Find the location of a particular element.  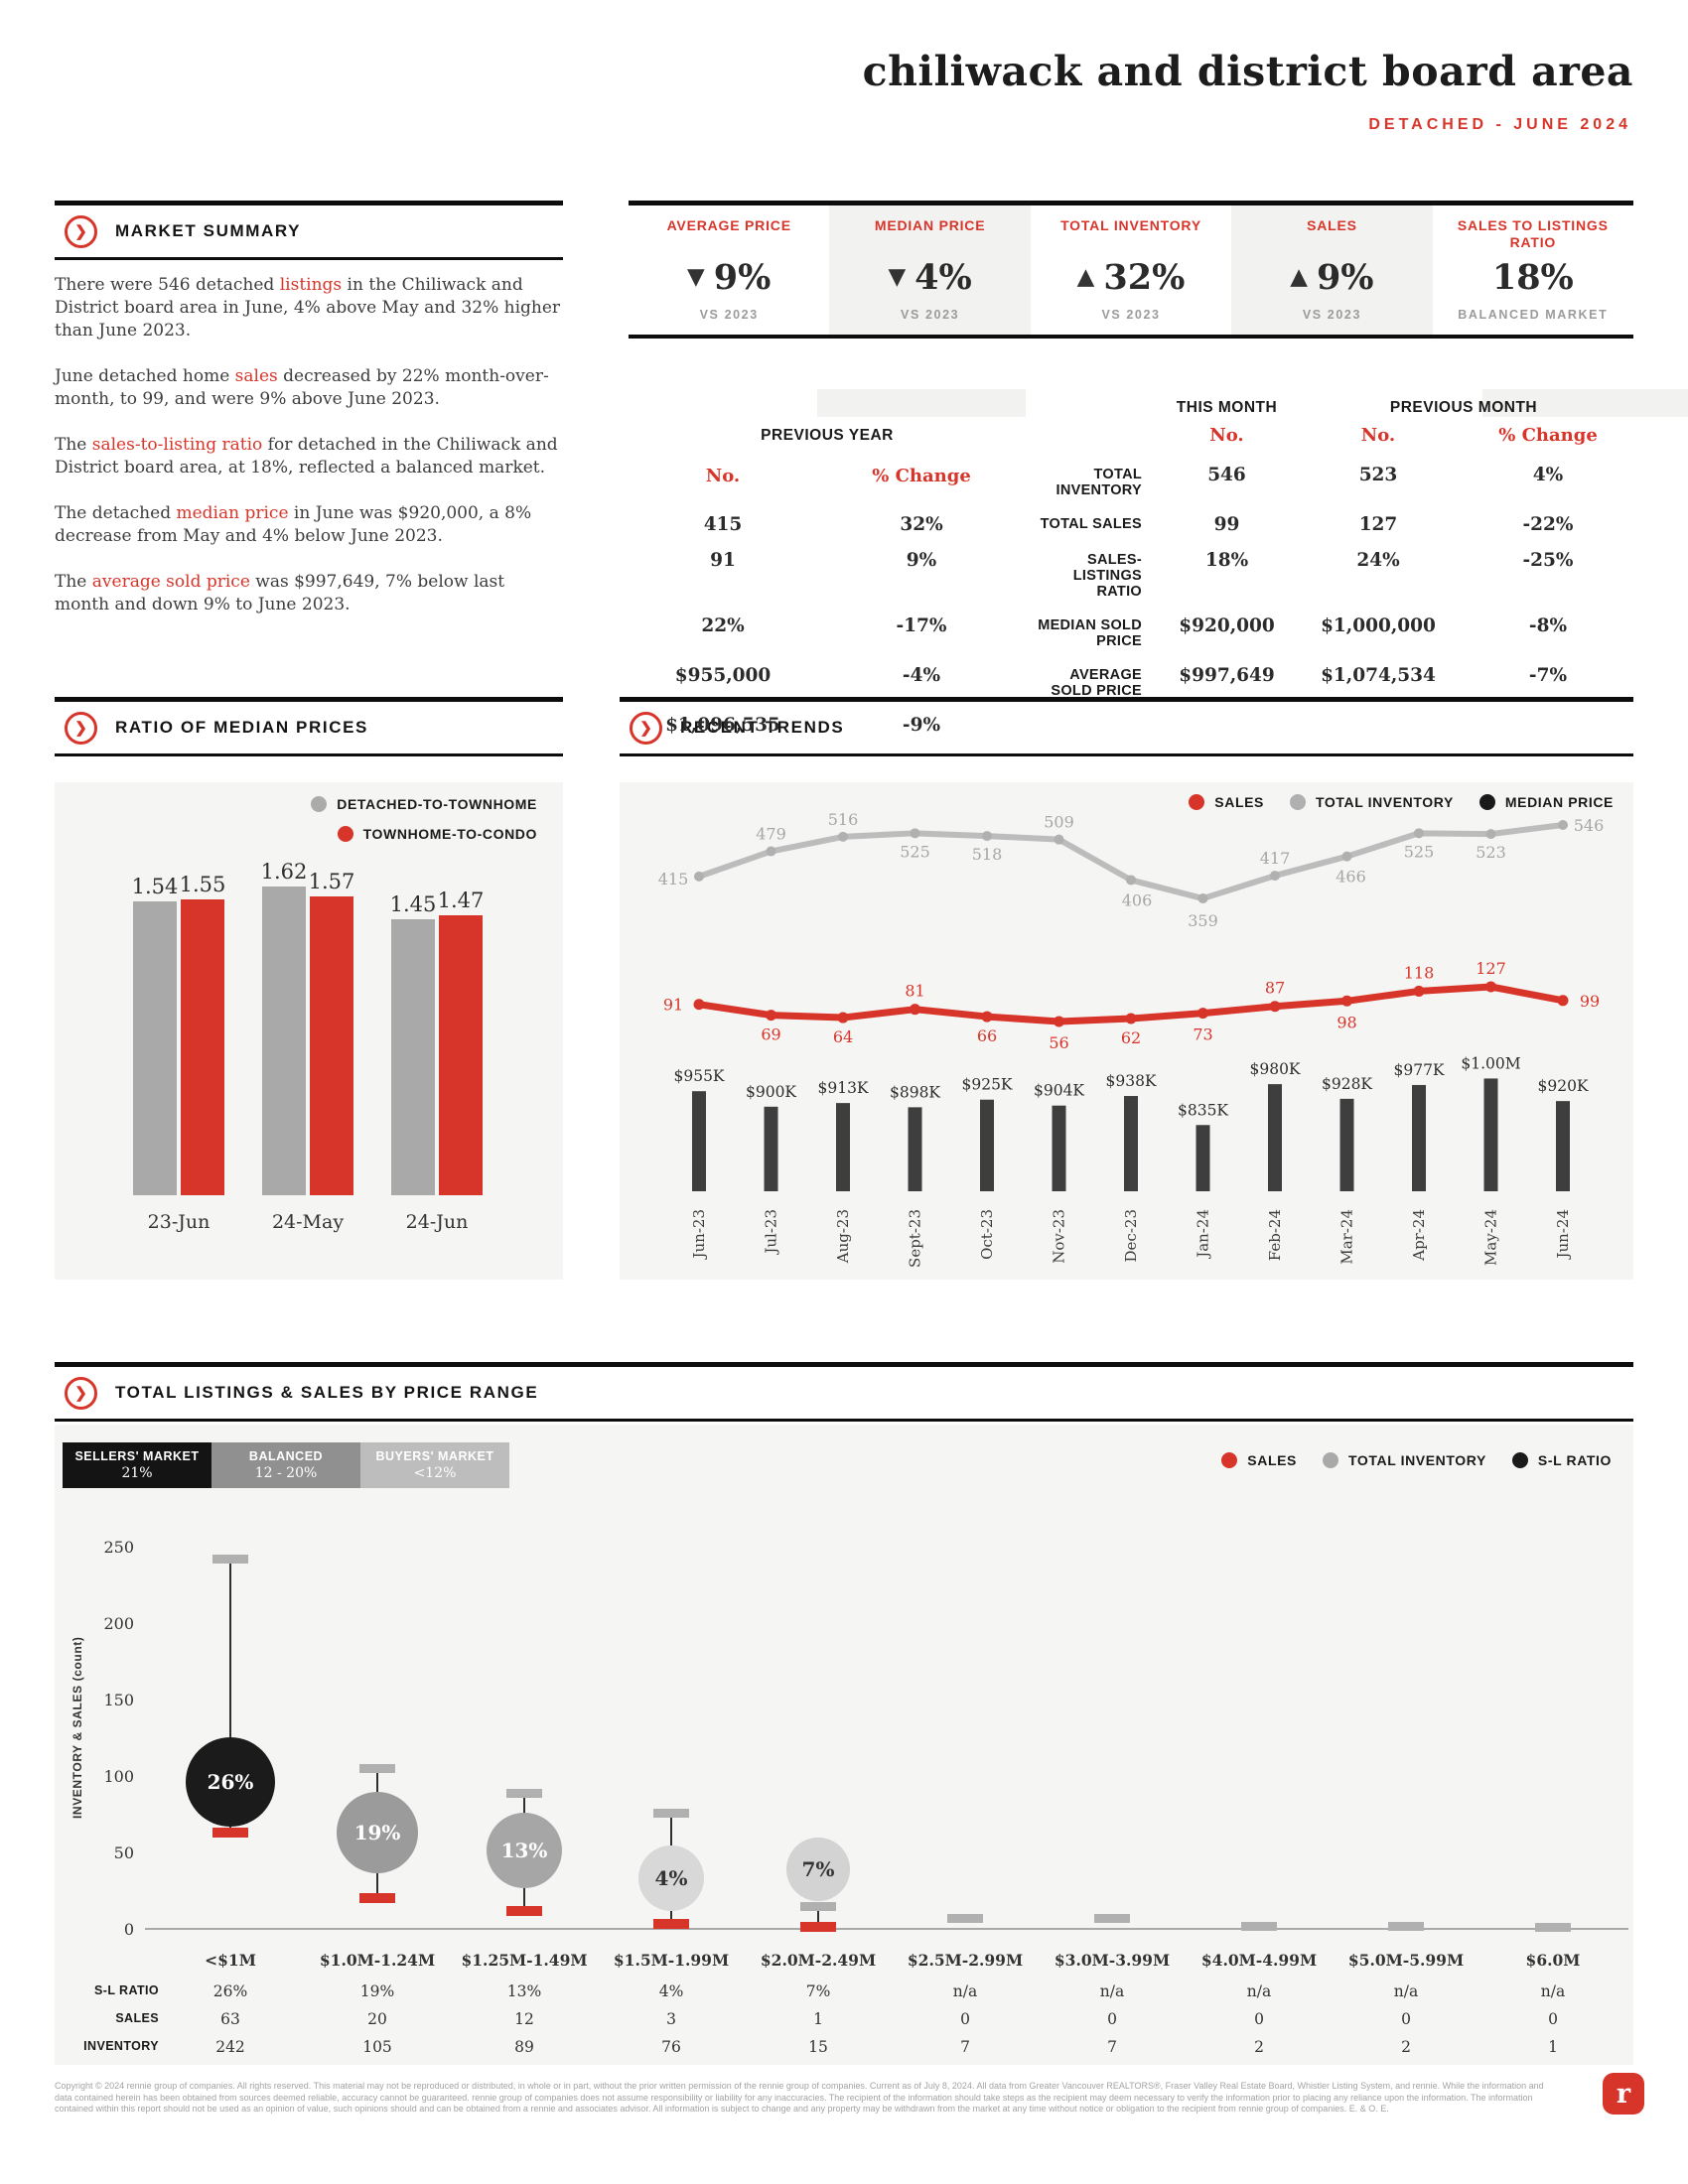

ratio-heading: RATIO OF MEDIAN PRICES is located at coordinates (241, 727).